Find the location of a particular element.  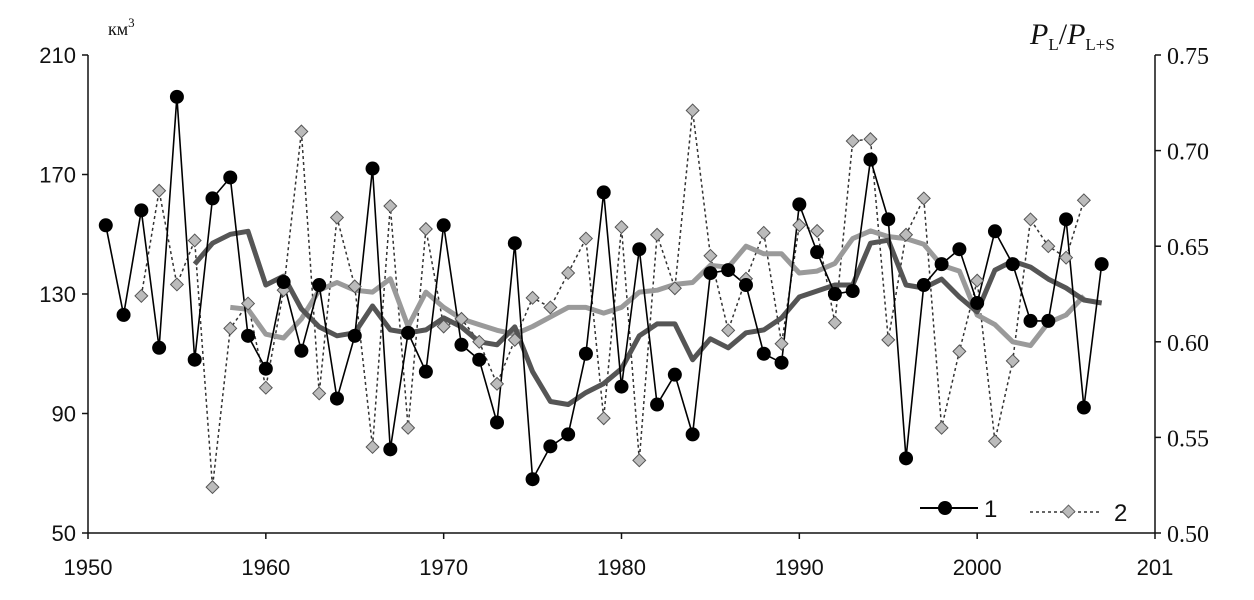

x-tick-label: 1990 is located at coordinates (799, 567).